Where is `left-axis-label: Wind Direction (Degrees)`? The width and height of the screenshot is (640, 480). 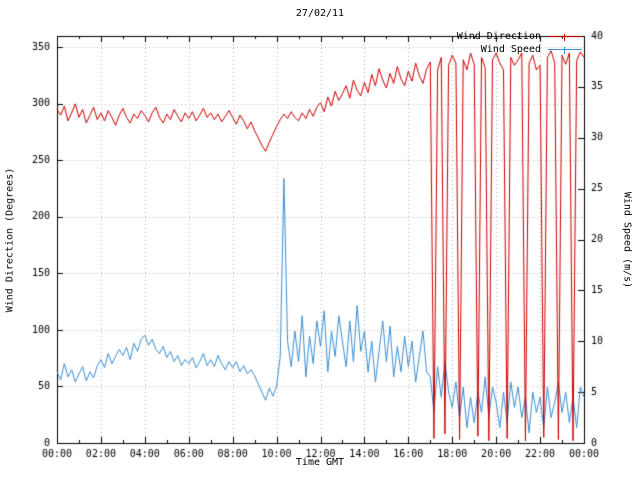
left-axis-label: Wind Direction (Degrees) is located at coordinates (10, 240).